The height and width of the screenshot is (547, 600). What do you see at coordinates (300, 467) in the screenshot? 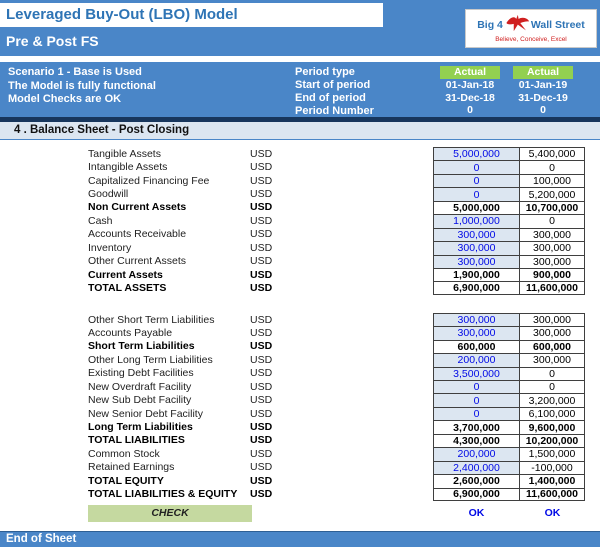
I see `balance-sheet-row: Retained Earnings USD 2,400,000 -100,000` at bounding box center [300, 467].